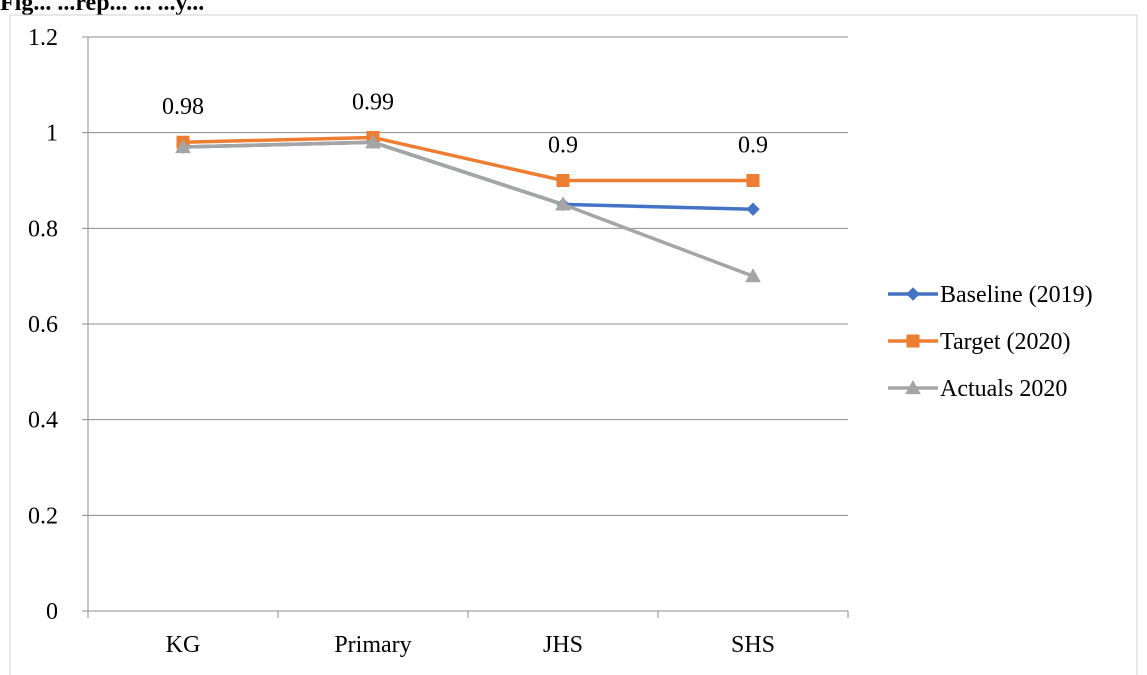 The height and width of the screenshot is (675, 1147). What do you see at coordinates (43, 421) in the screenshot?
I see `y-tick-label: 0.4` at bounding box center [43, 421].